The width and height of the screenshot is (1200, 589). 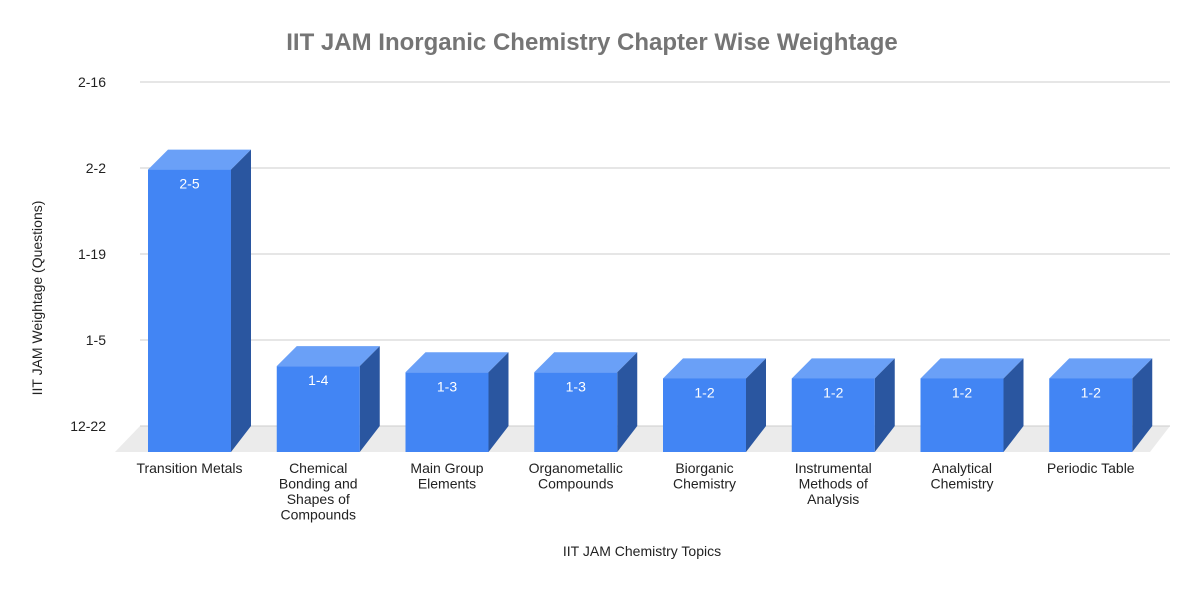 I want to click on x-tick-label: Elements, so click(x=447, y=484).